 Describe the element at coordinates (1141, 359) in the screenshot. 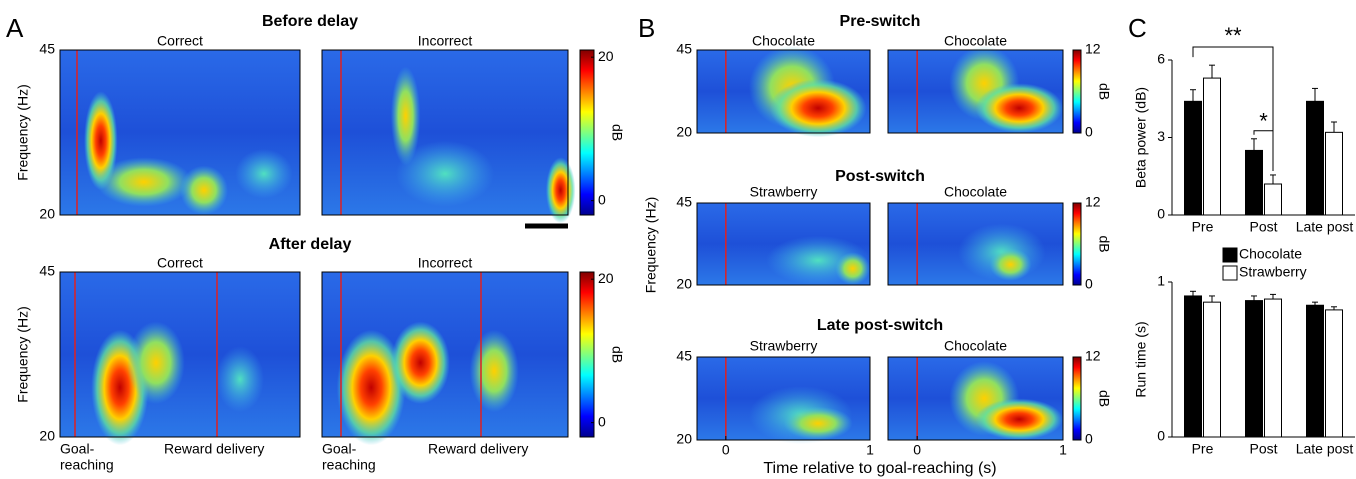

I see `y-axis-label: Run time (s)` at that location.